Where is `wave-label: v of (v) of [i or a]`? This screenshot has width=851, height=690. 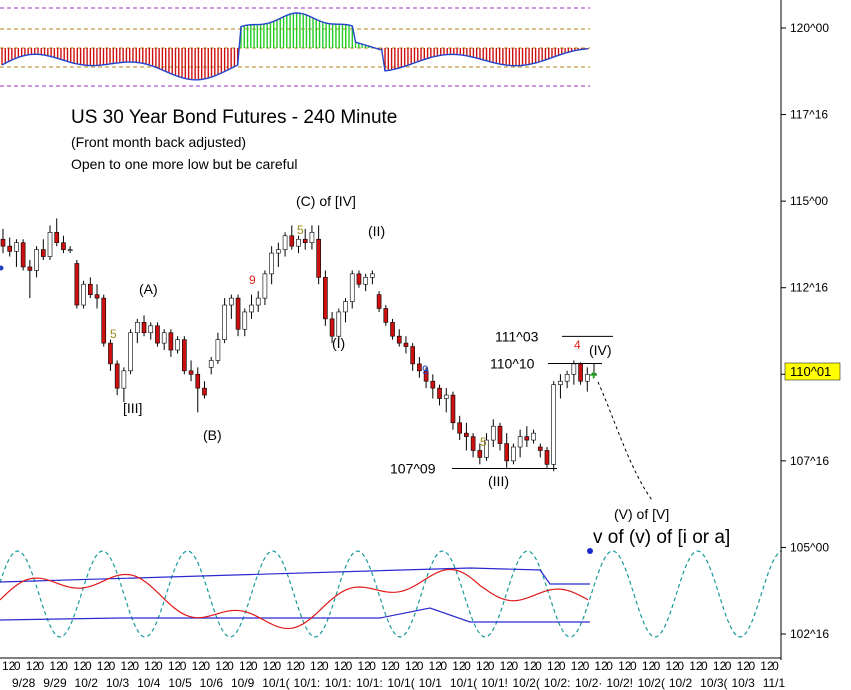
wave-label: v of (v) of [i or a] is located at coordinates (661, 537).